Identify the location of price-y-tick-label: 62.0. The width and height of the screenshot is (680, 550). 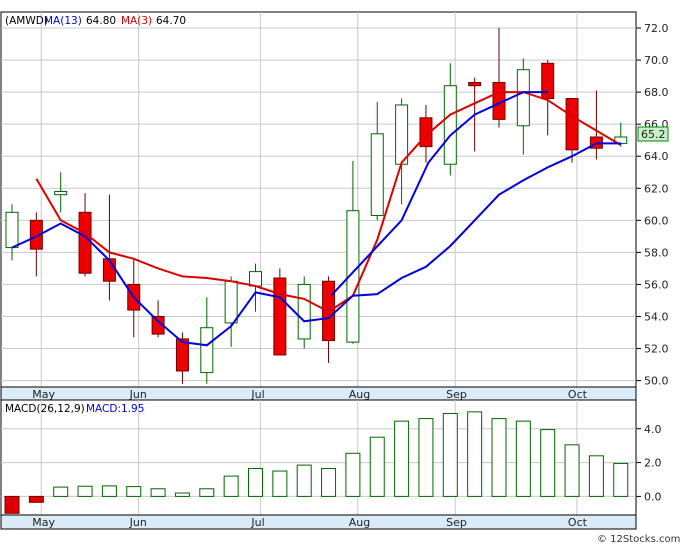
(656, 188).